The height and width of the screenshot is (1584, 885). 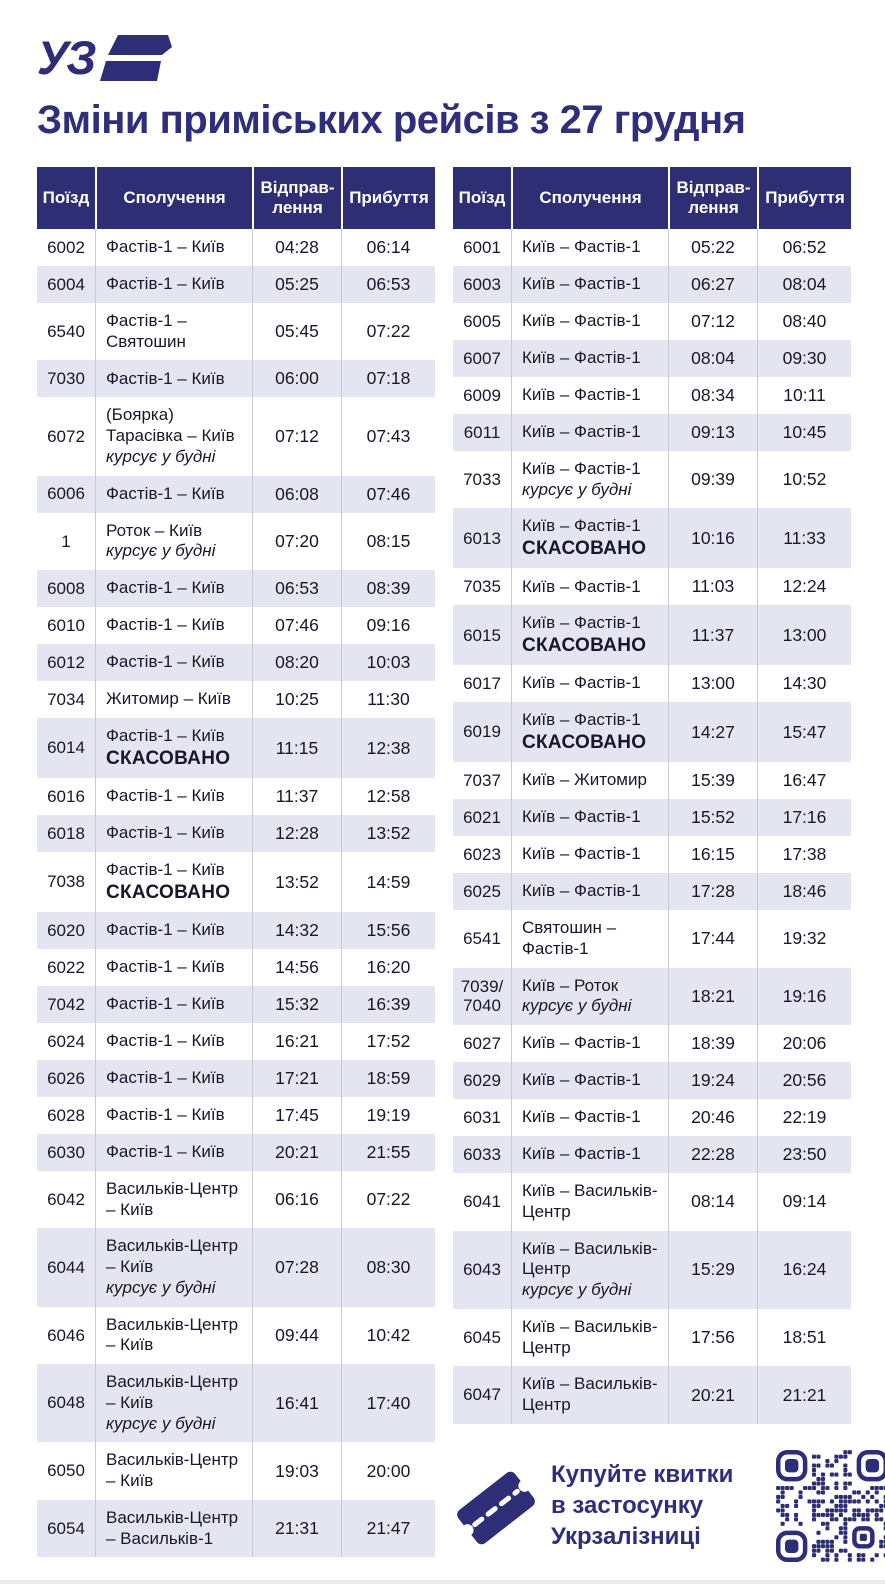 I want to click on table-row: 7037 Київ – Житомир 15:39 16:47, so click(x=652, y=781).